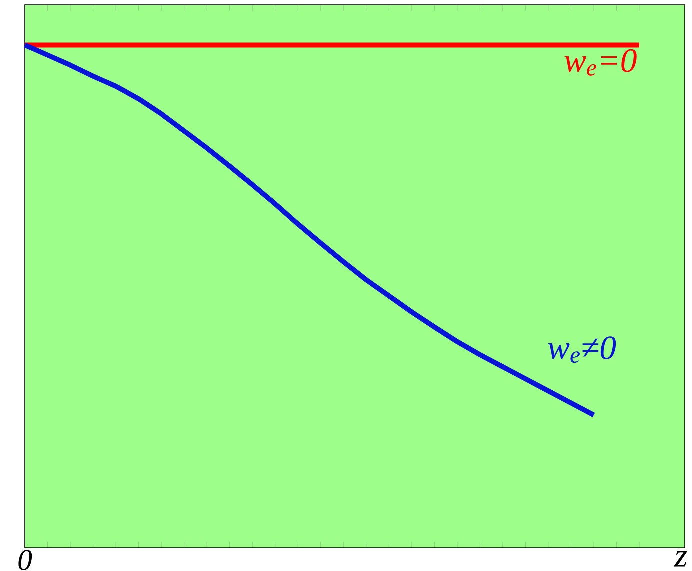  I want to click on text: 0, so click(25, 560).